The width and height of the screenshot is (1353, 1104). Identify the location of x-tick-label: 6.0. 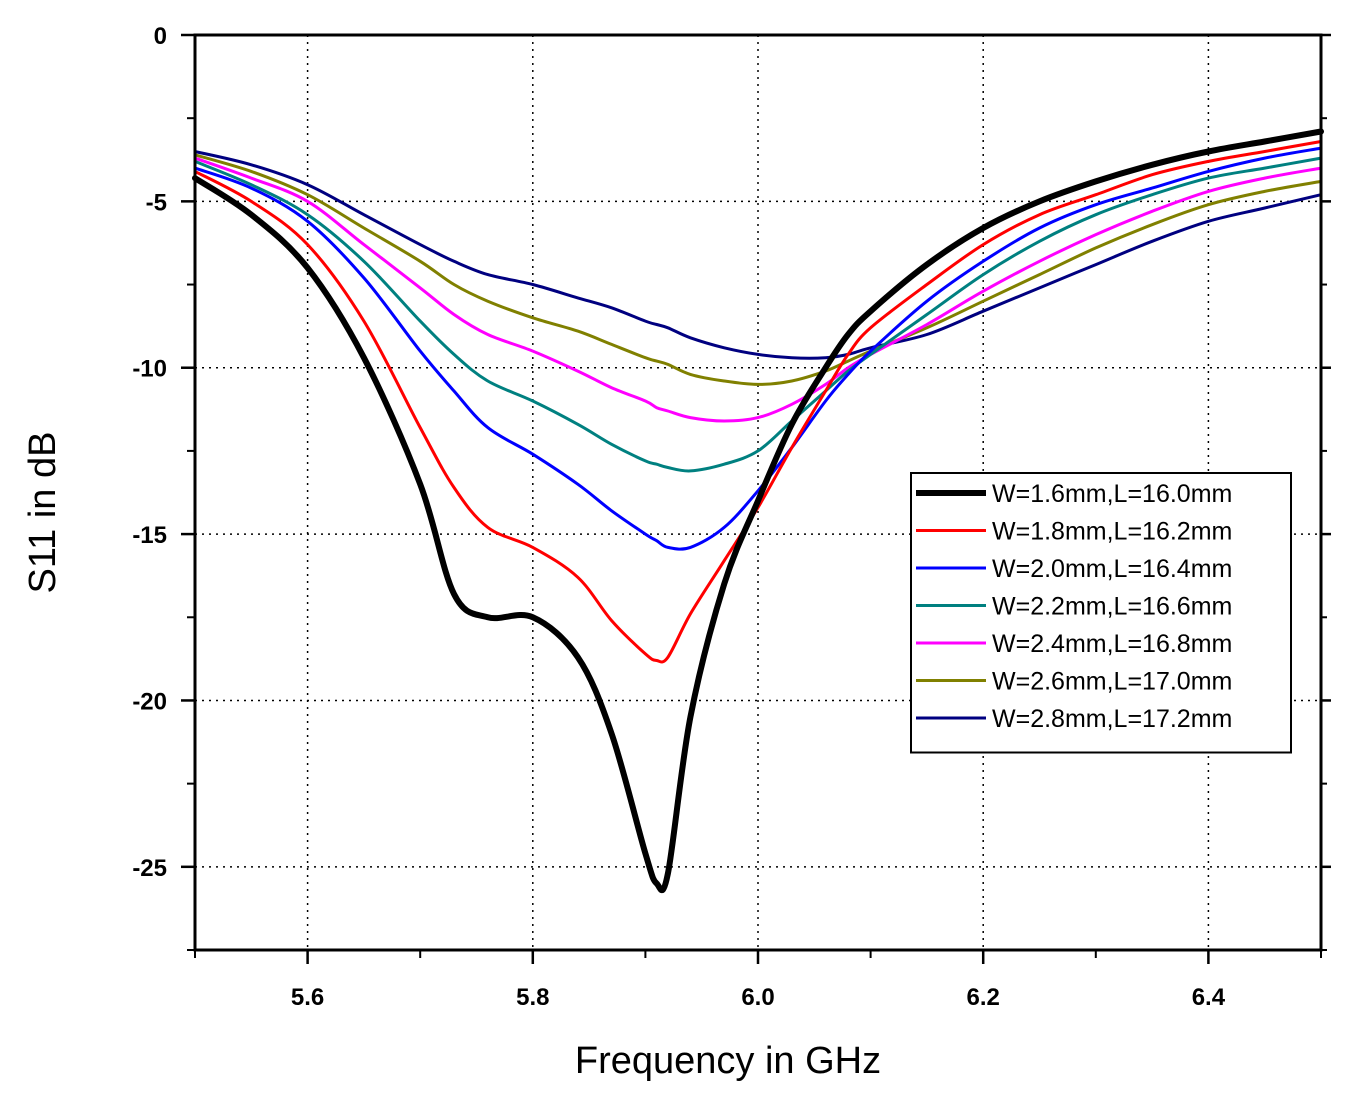
(757, 997).